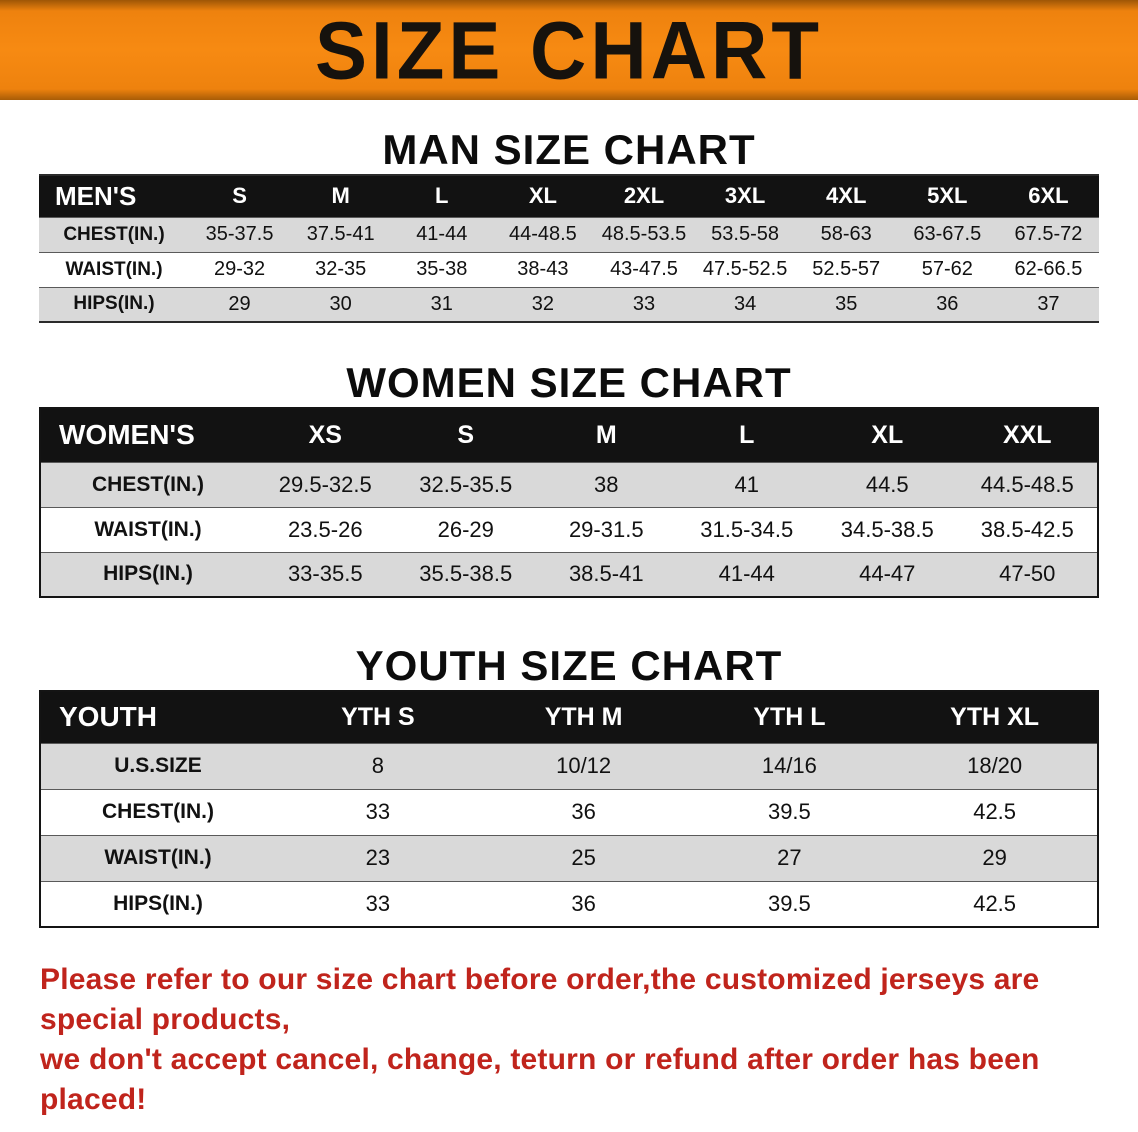 The image size is (1138, 1132). I want to click on size-value: 29, so click(239, 303).